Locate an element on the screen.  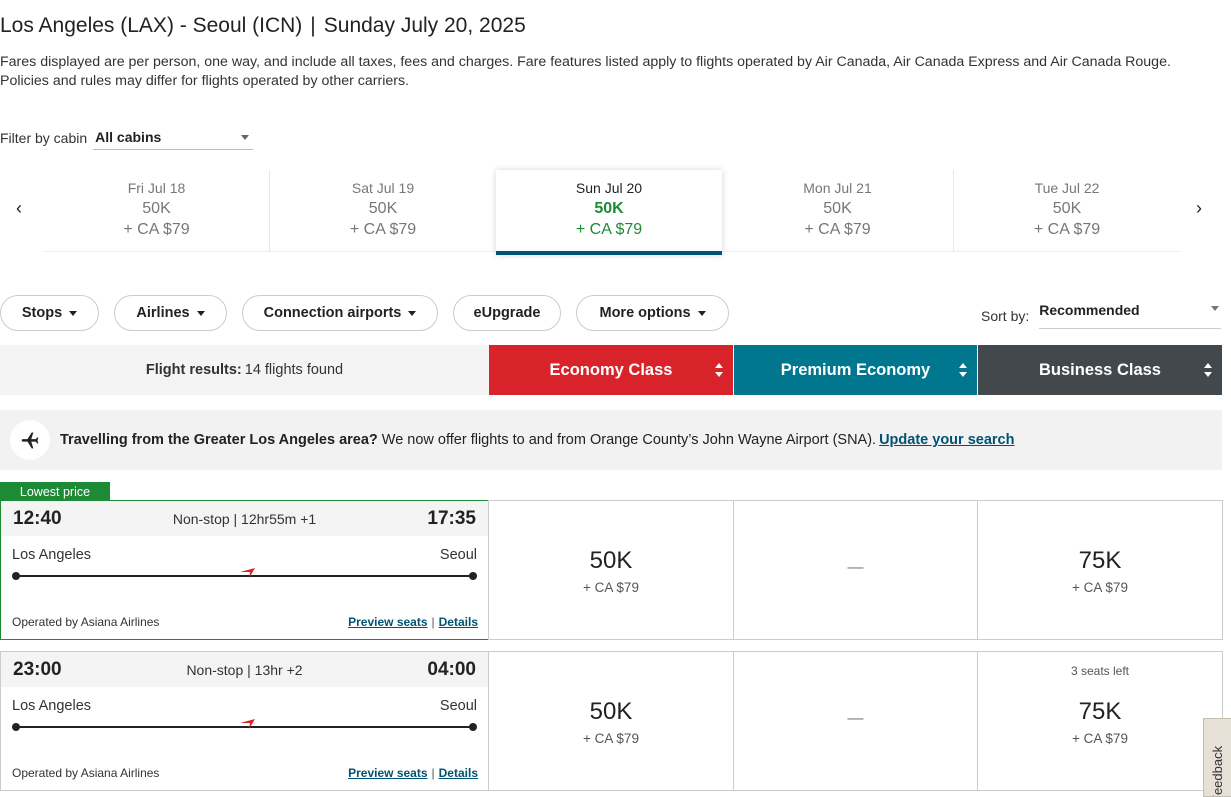
route-line is located at coordinates (244, 725).